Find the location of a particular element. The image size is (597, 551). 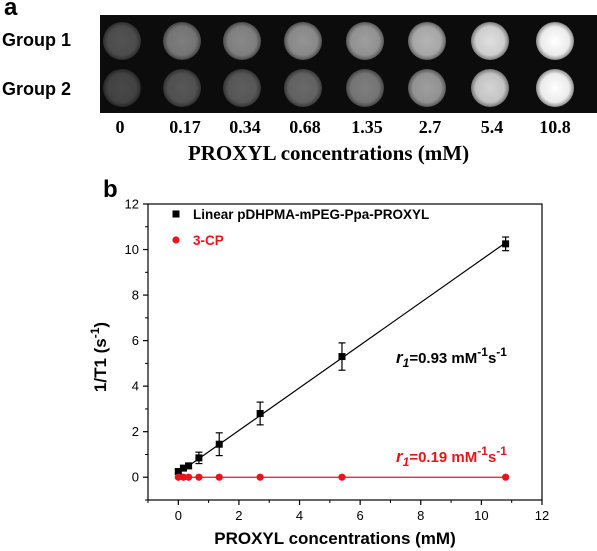

concentration-label: 0 is located at coordinates (120, 127).